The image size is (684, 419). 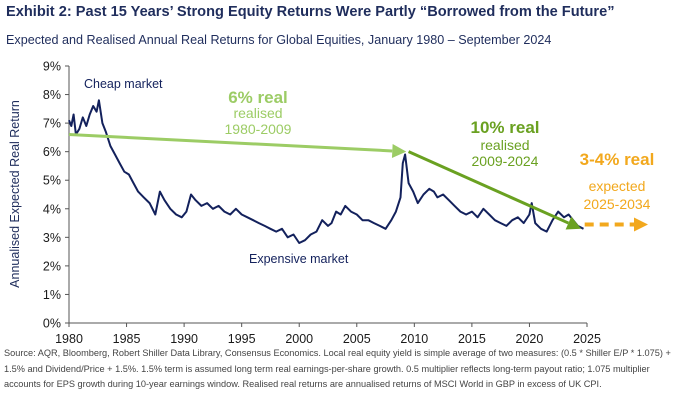 I want to click on annotation-10pct-period: 2009-2024, so click(x=505, y=161).